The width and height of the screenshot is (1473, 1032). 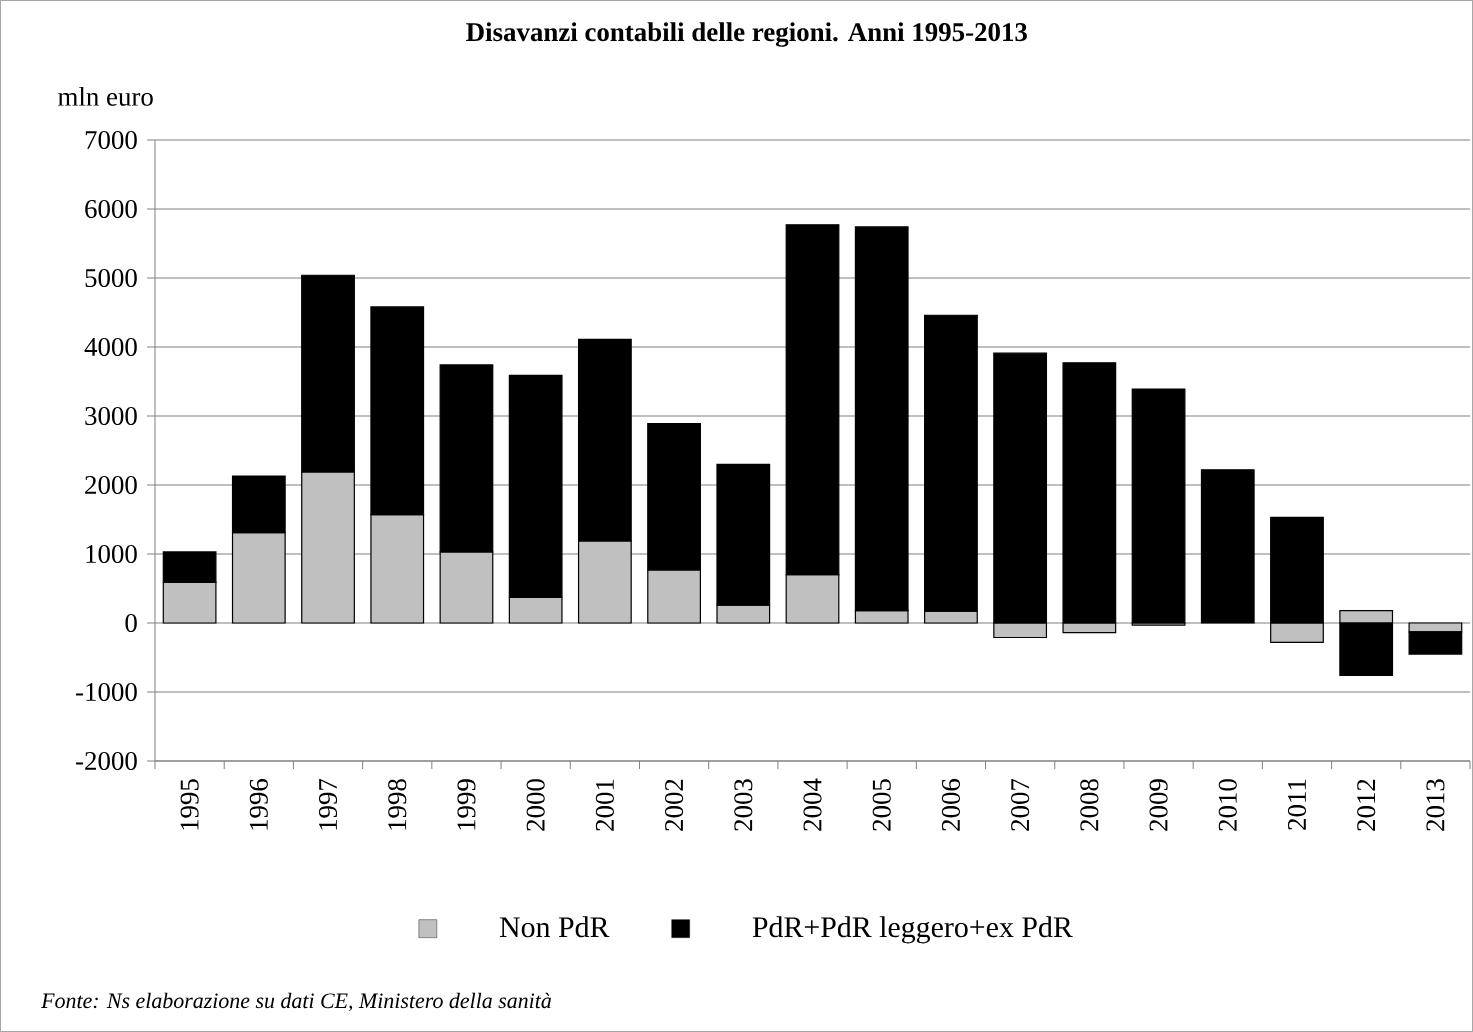 I want to click on y-tick-label: 1000, so click(x=111, y=554).